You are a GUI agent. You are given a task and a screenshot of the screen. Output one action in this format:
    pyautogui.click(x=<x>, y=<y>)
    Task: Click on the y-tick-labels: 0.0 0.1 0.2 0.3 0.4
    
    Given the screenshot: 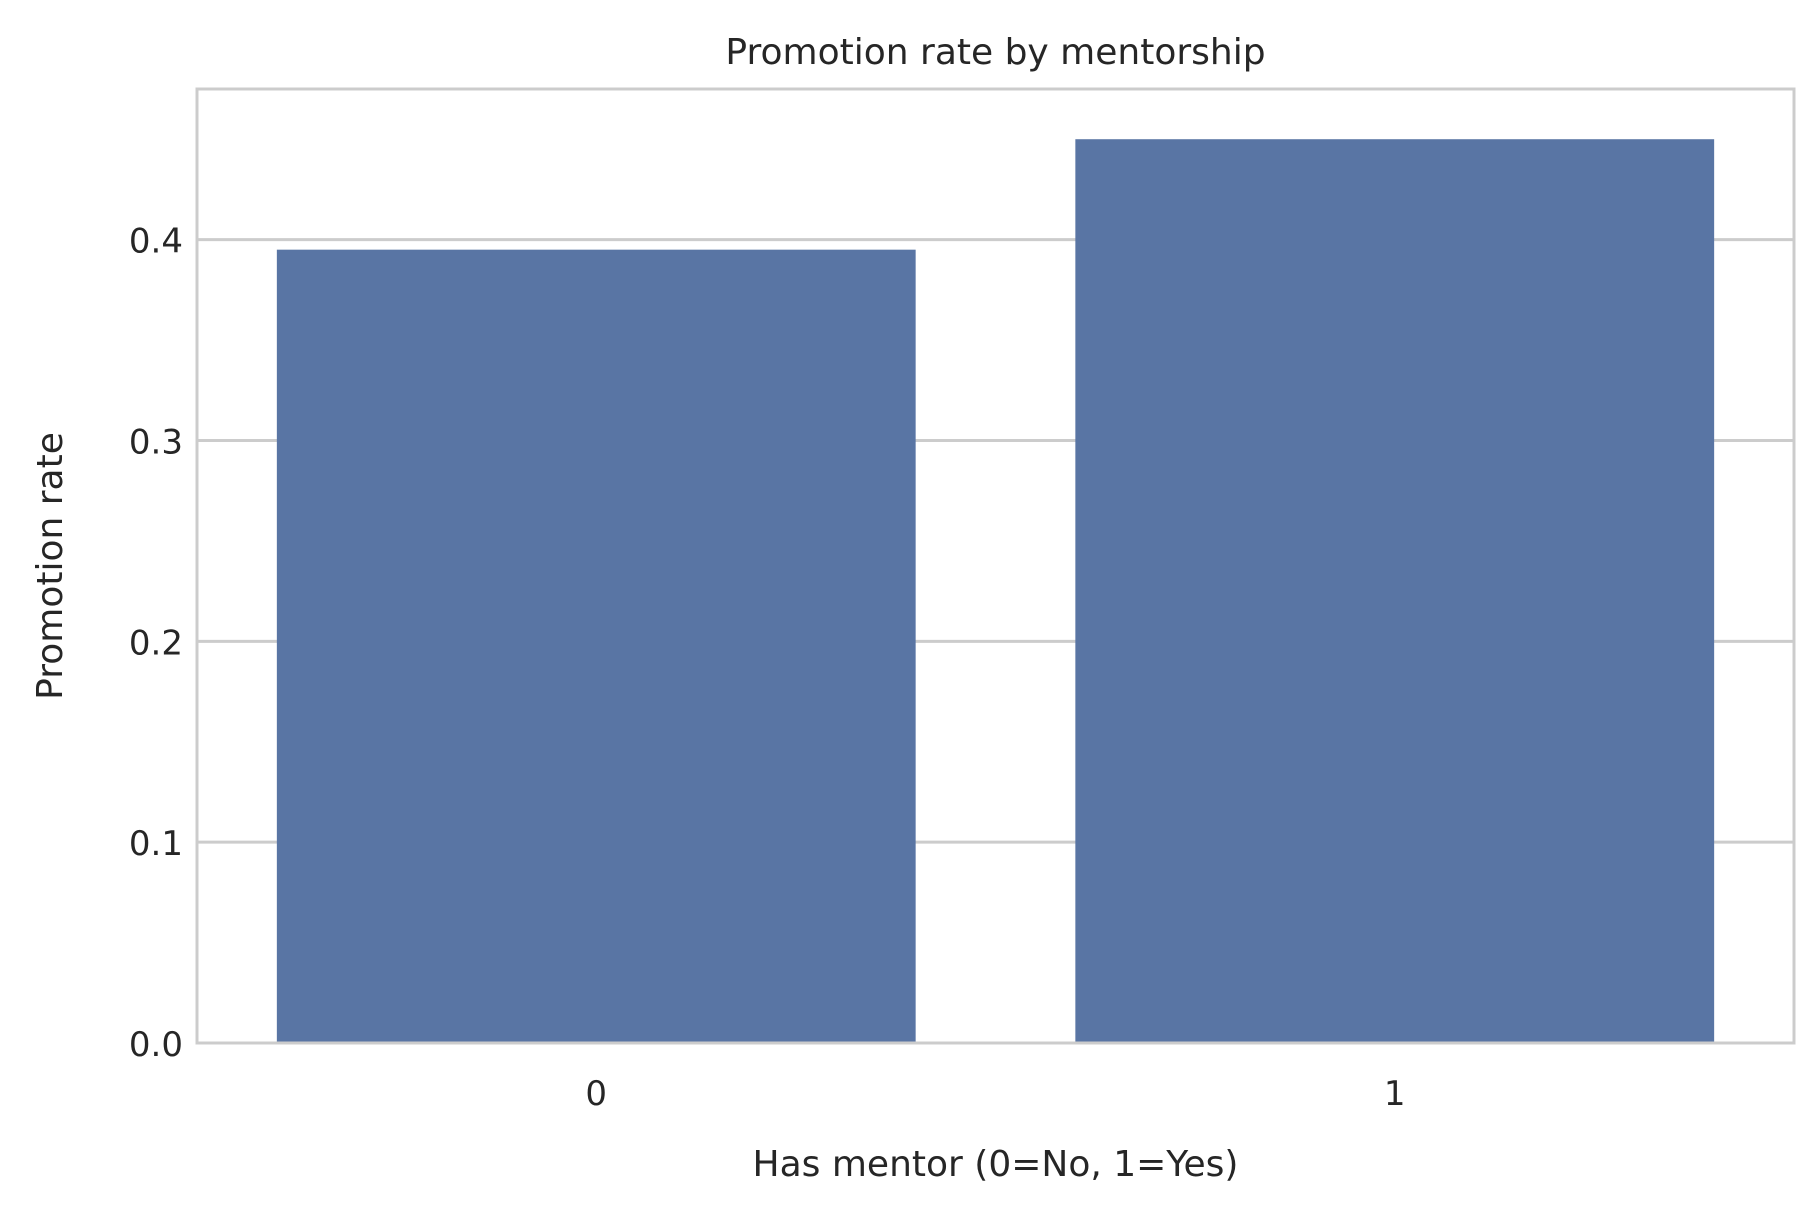 What is the action you would take?
    pyautogui.click(x=156, y=643)
    